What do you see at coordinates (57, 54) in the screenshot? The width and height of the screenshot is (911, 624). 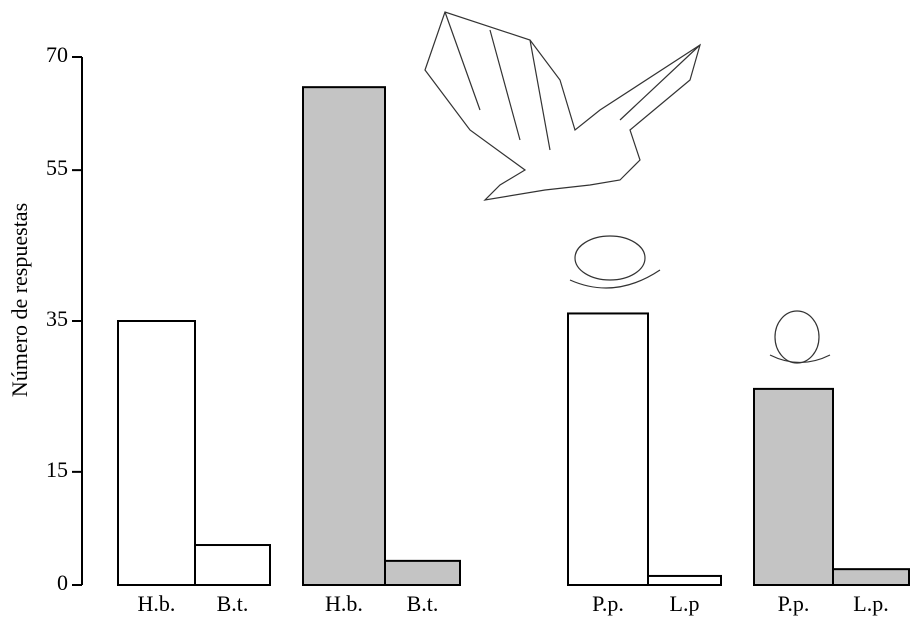 I see `y-tick-label: 70` at bounding box center [57, 54].